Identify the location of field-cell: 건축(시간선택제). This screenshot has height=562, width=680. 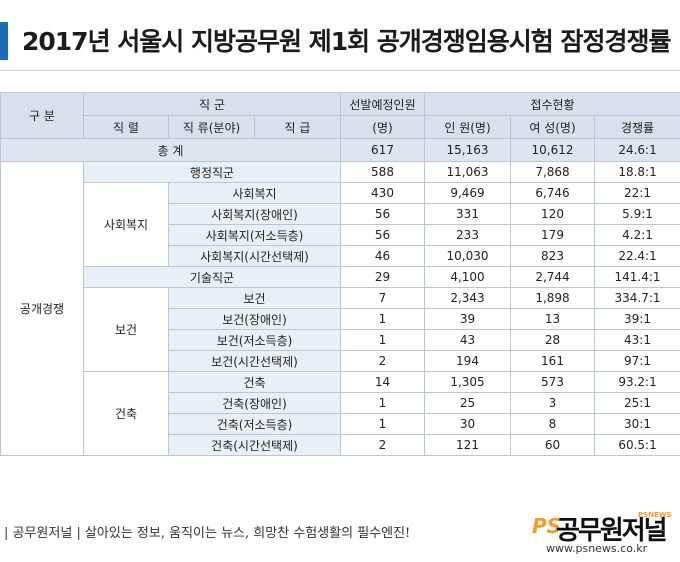
(254, 445).